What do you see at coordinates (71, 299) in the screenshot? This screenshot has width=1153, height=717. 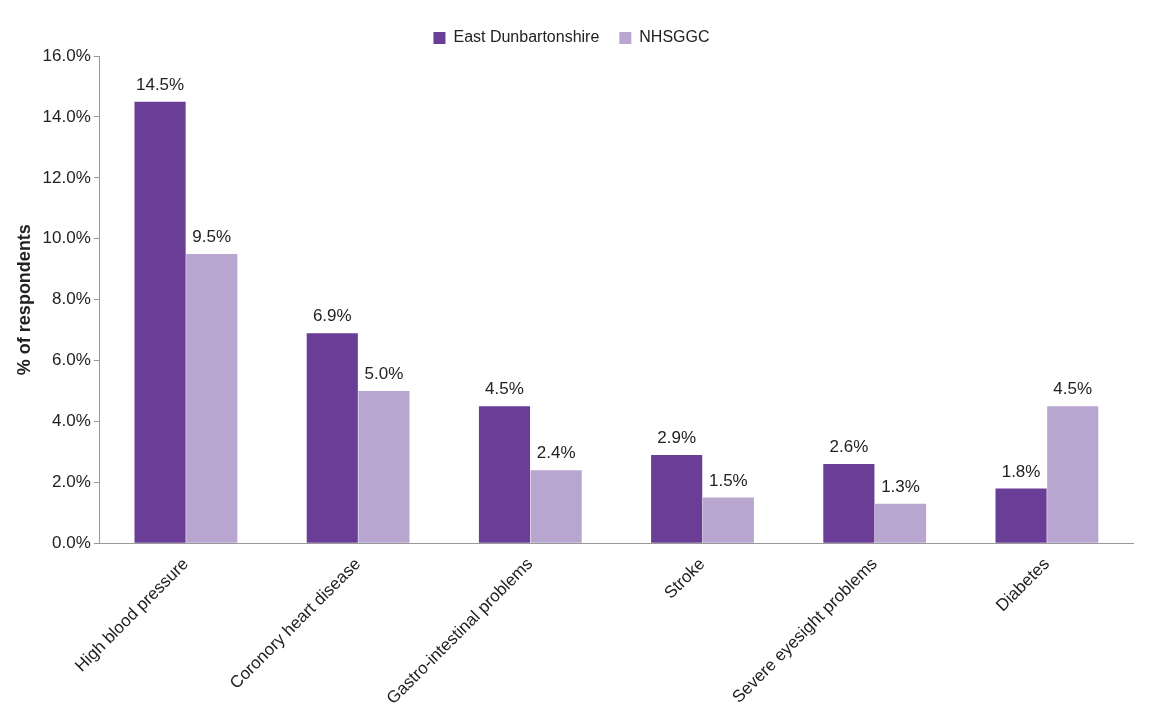 I see `y-tick-label: 8.0%` at bounding box center [71, 299].